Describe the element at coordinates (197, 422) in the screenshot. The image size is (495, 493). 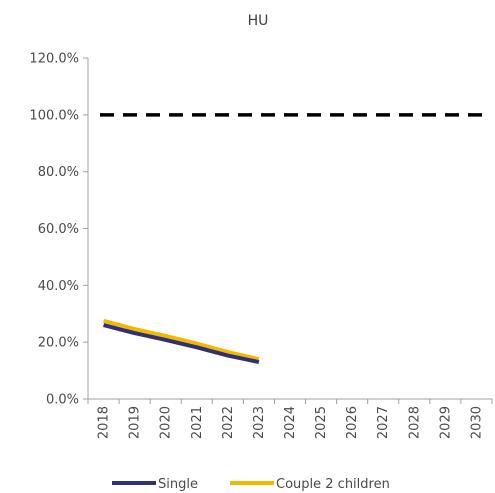
I see `x-tick-label: 2021` at that location.